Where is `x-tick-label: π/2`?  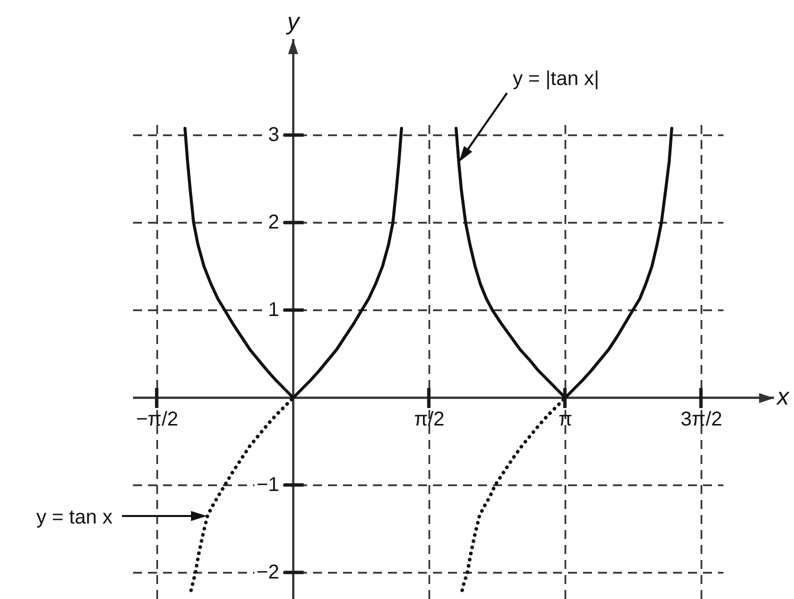 x-tick-label: π/2 is located at coordinates (429, 419).